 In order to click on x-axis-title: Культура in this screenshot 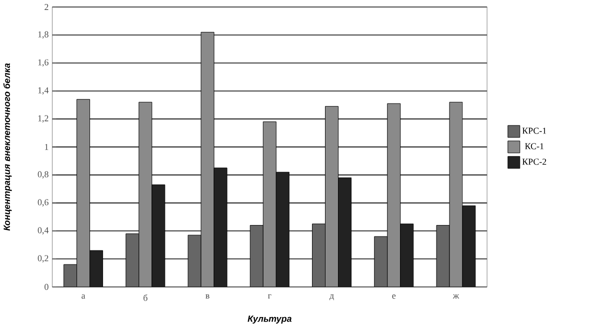, I will do `click(270, 320)`.